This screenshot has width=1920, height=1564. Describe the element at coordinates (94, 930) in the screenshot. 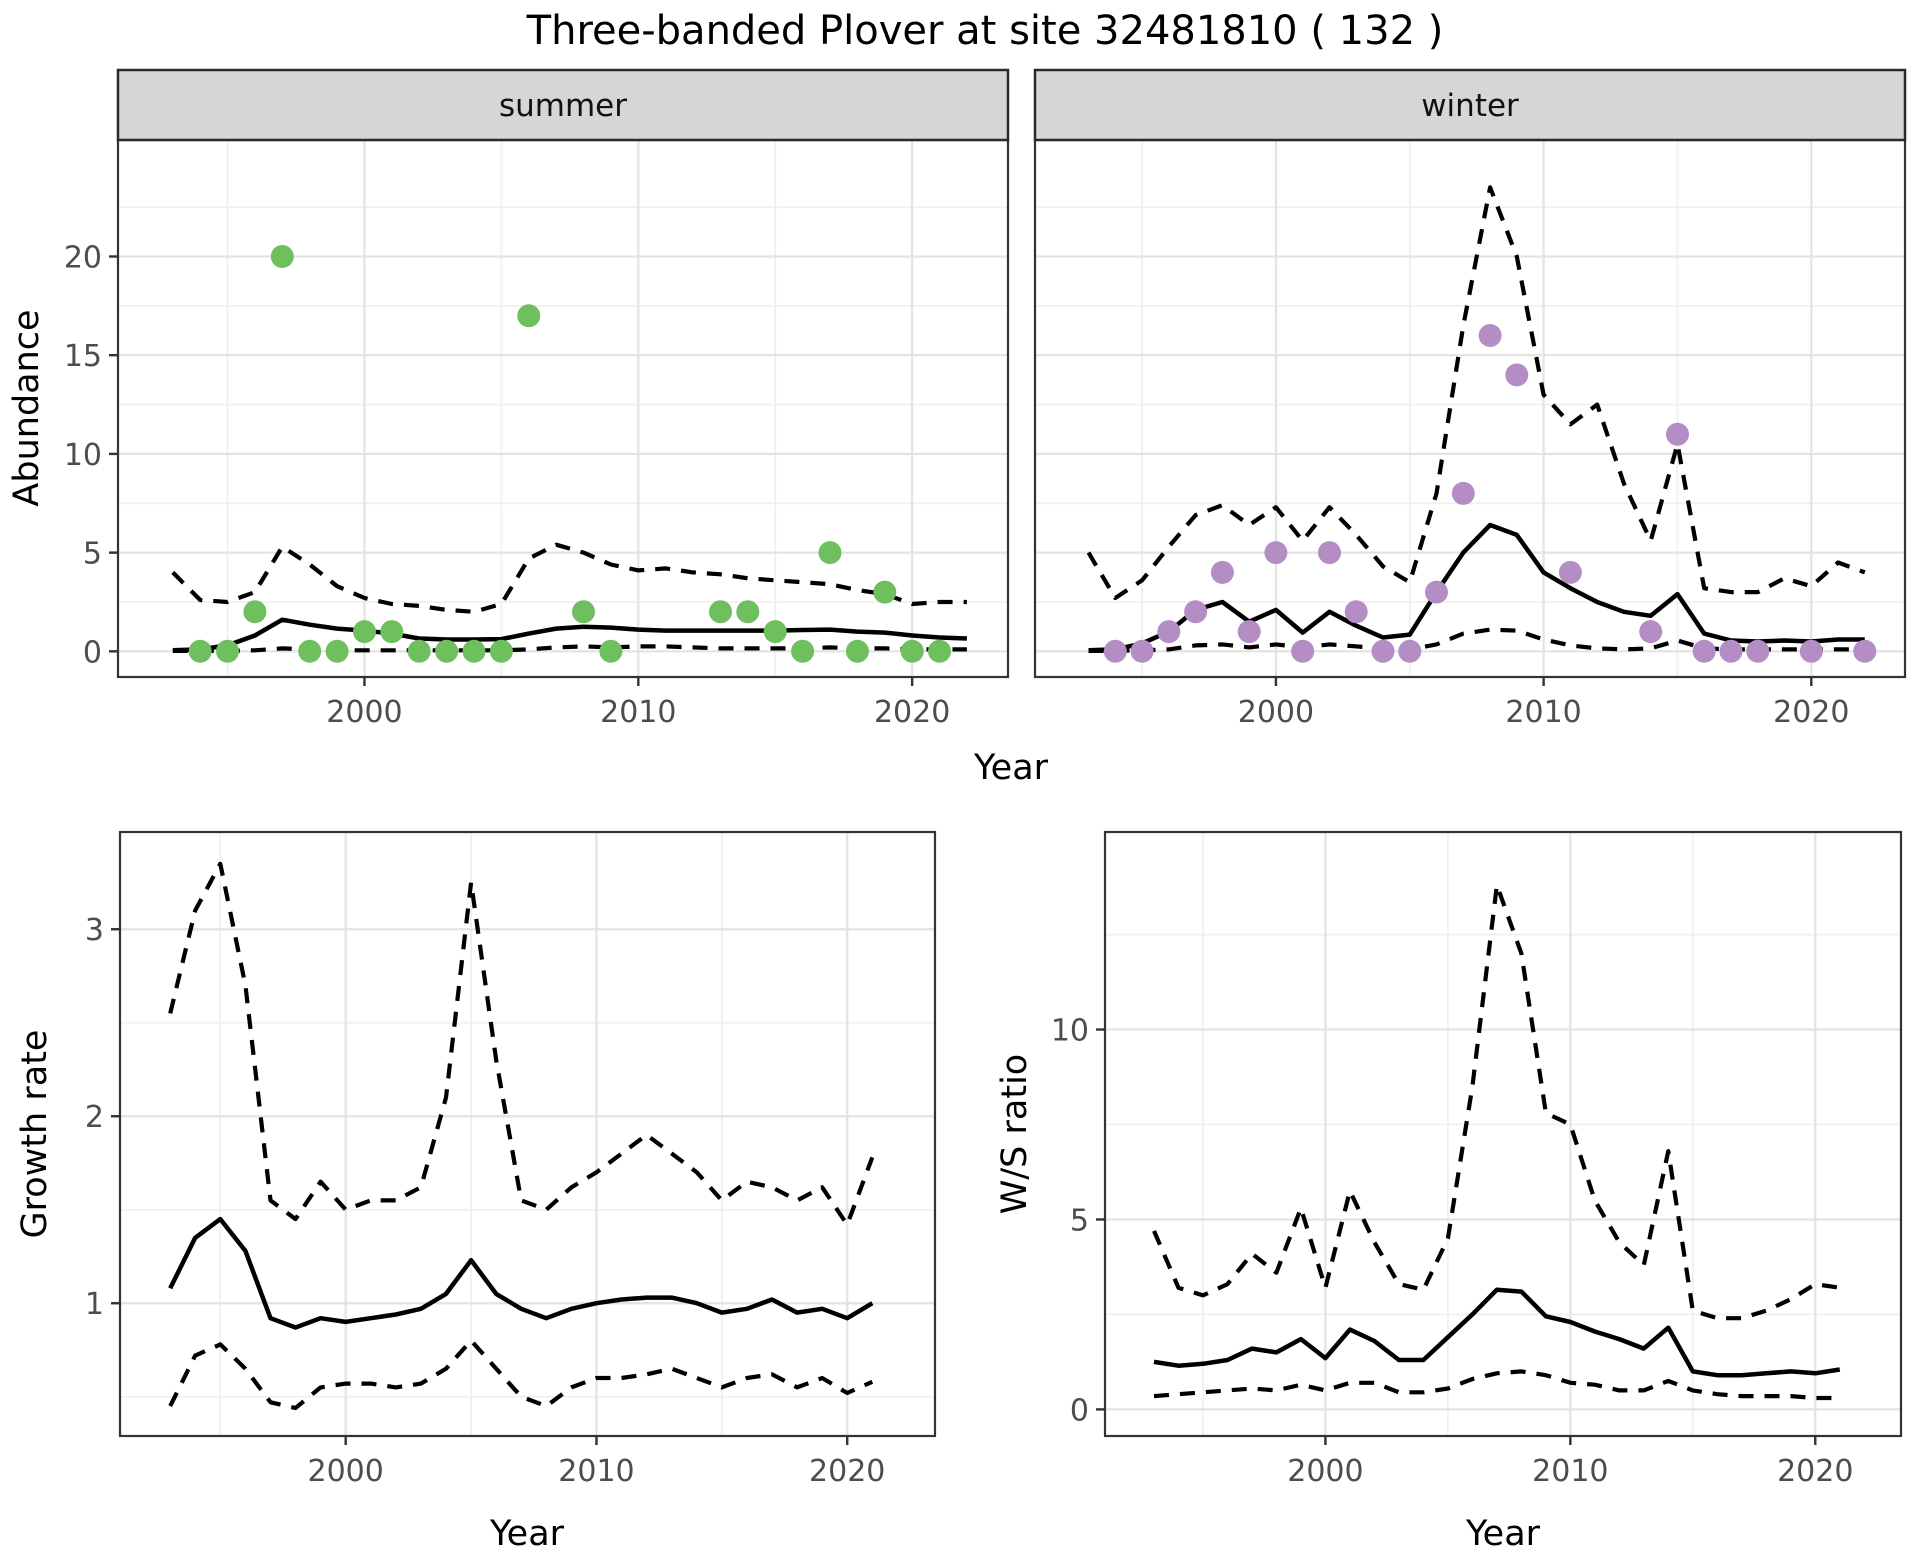

I see `tick-label: 3` at that location.